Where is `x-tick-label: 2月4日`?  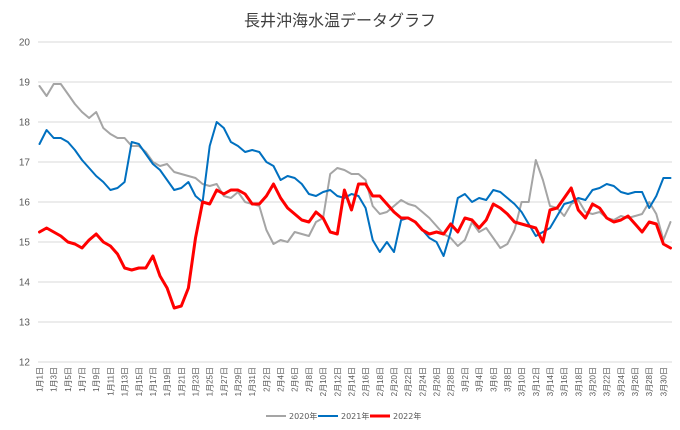 x-tick-label: 2月4日 is located at coordinates (281, 379).